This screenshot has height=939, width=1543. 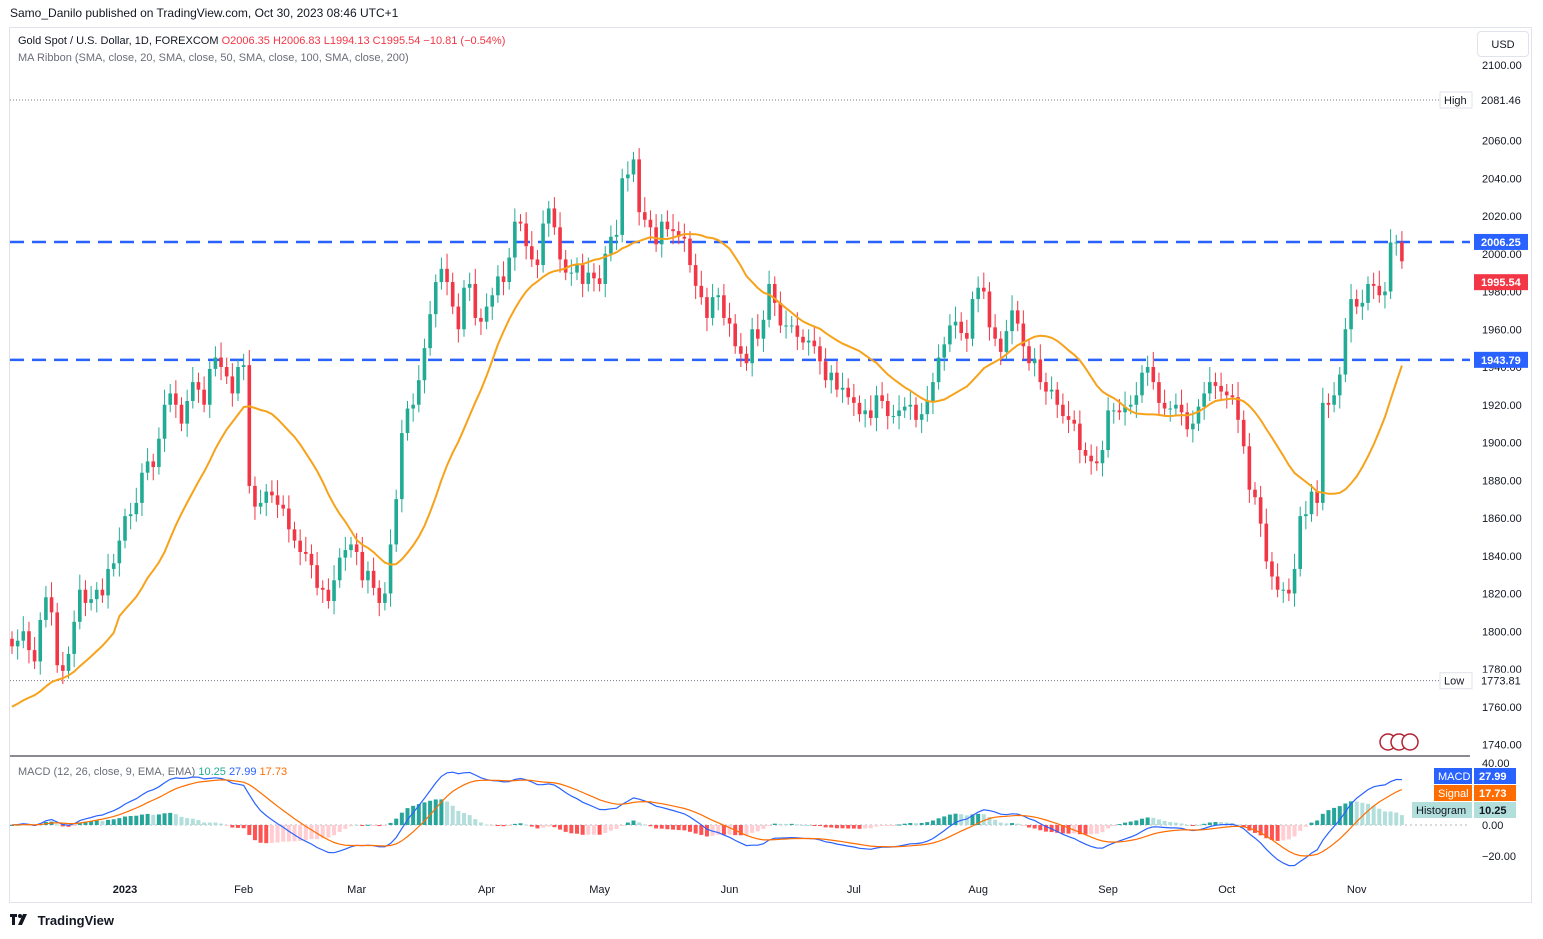 What do you see at coordinates (486, 890) in the screenshot?
I see `x-axis-label: Apr` at bounding box center [486, 890].